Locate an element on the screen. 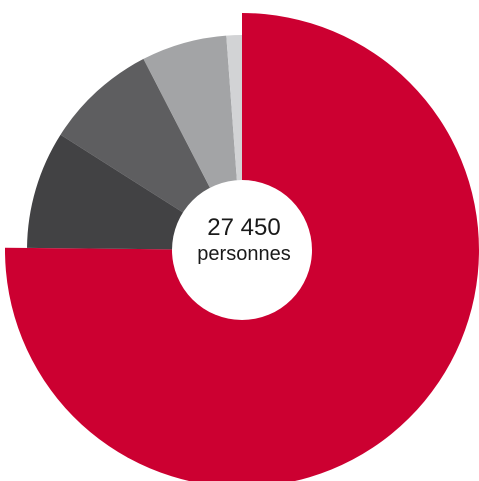 Image resolution: width=479 pixels, height=481 pixels. donut-hole is located at coordinates (242, 250).